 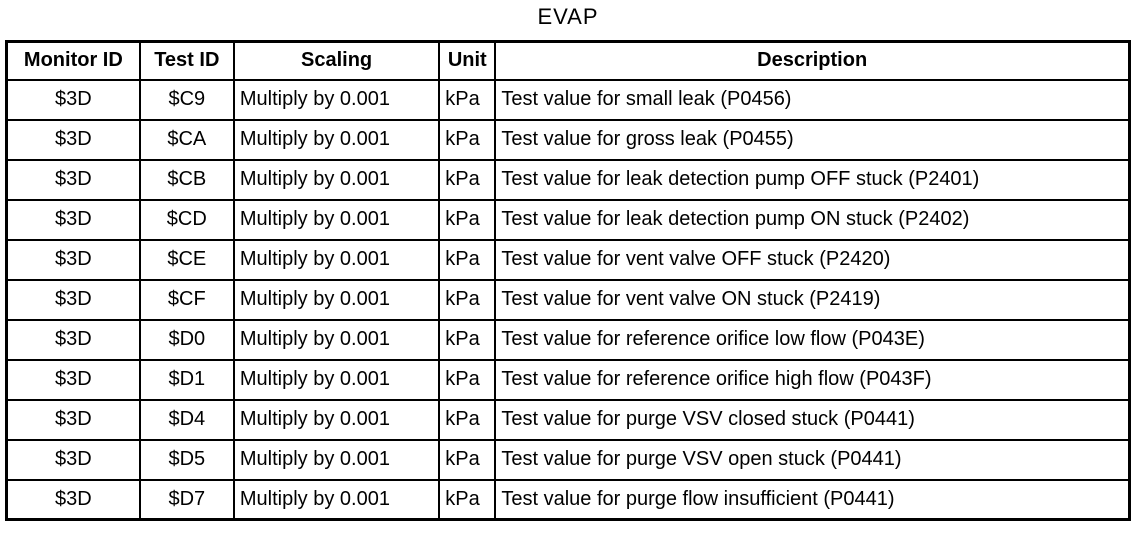 I want to click on cell-test-id: $CA, so click(x=186, y=139).